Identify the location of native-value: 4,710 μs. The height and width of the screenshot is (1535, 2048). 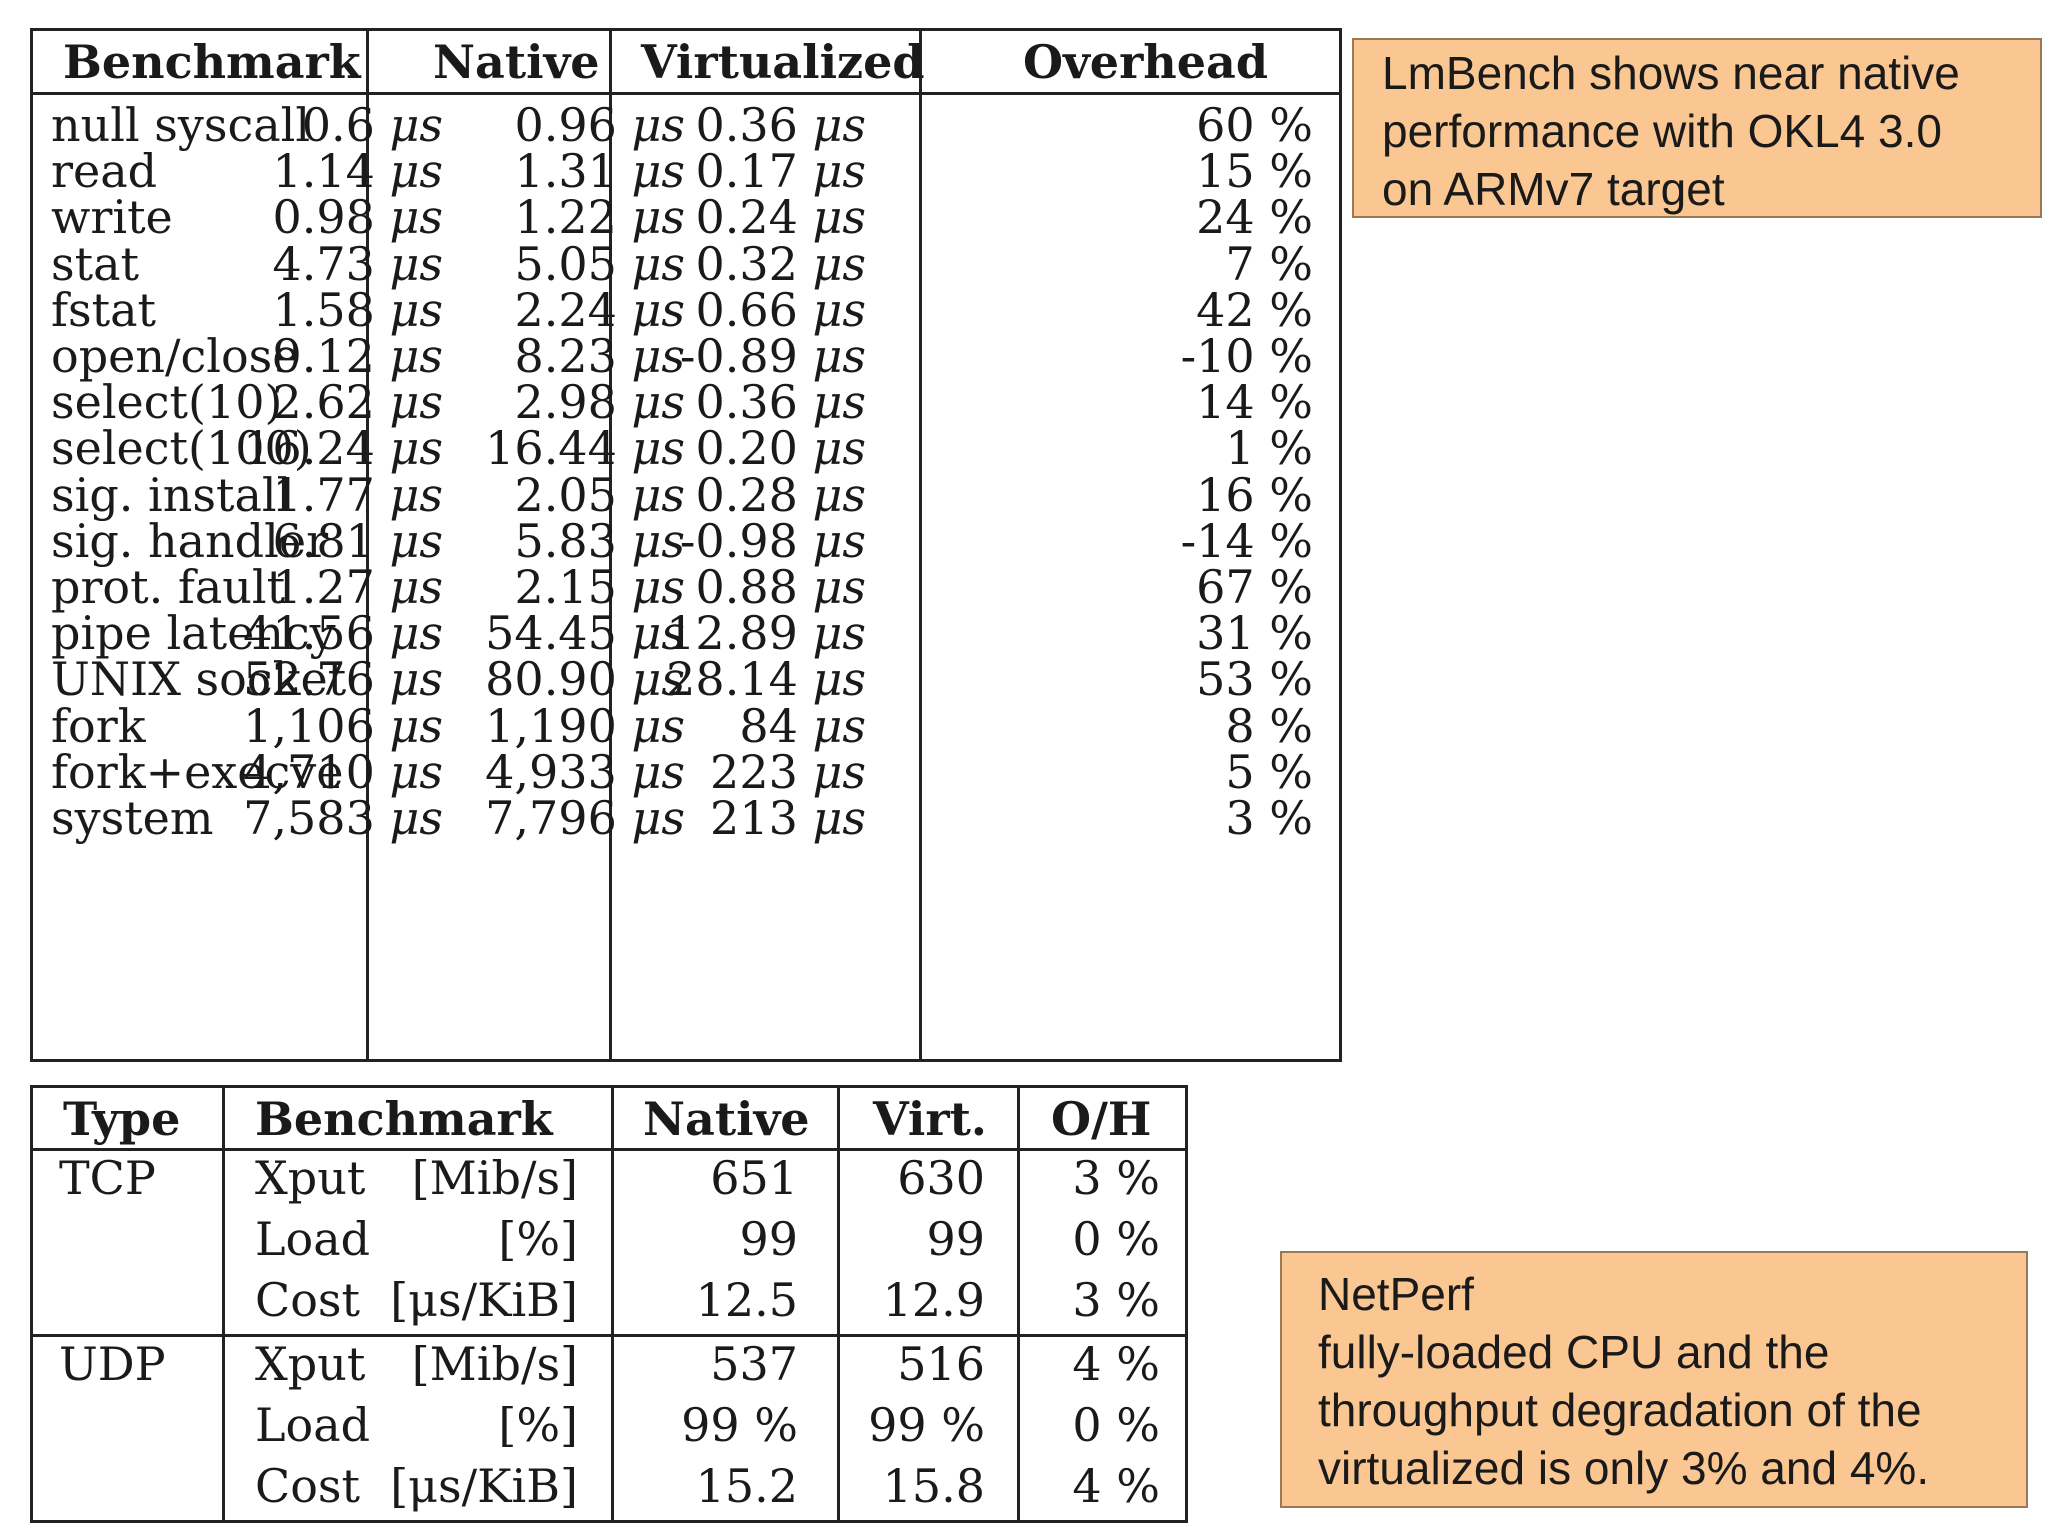
(293, 772).